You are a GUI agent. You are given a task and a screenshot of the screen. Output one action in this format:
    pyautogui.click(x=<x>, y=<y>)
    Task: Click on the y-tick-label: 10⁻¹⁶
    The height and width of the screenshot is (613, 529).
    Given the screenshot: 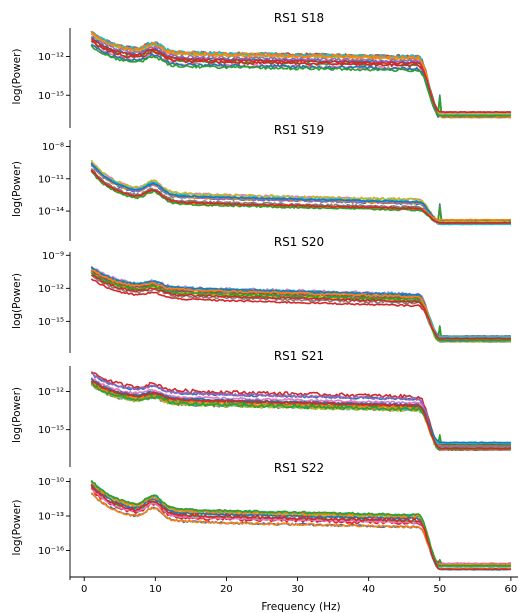 What is the action you would take?
    pyautogui.click(x=51, y=551)
    